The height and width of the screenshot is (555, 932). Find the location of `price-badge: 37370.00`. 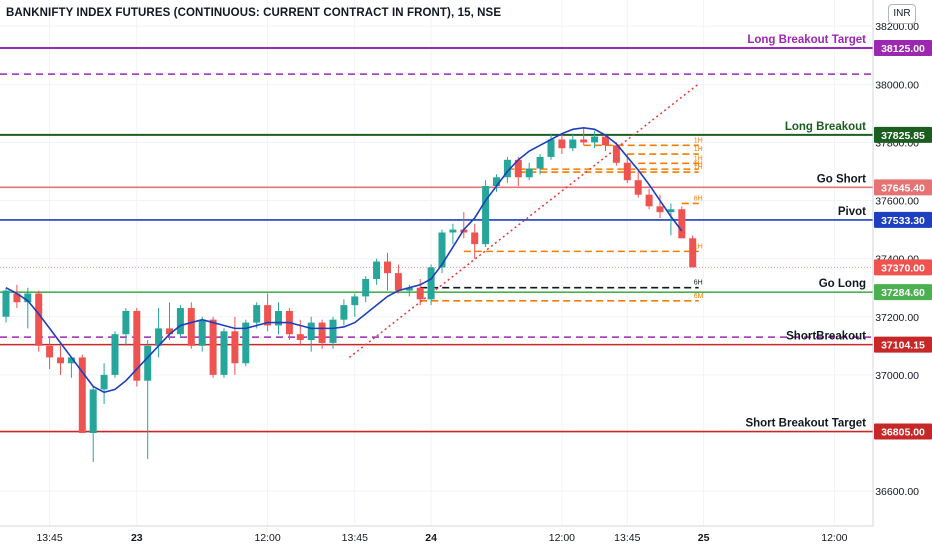

price-badge: 37370.00 is located at coordinates (903, 267).